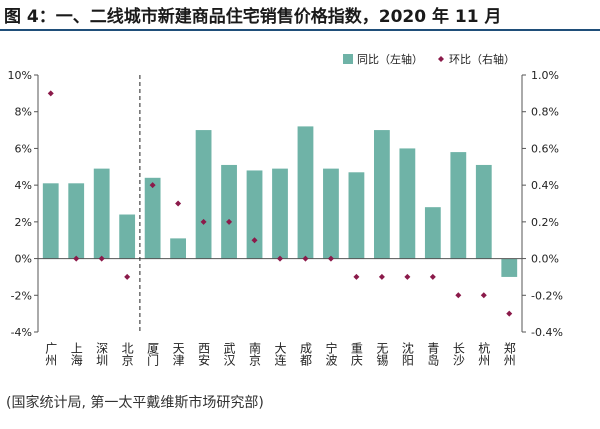 The image size is (600, 429). What do you see at coordinates (407, 203) in the screenshot?
I see `bar-沈阳` at bounding box center [407, 203].